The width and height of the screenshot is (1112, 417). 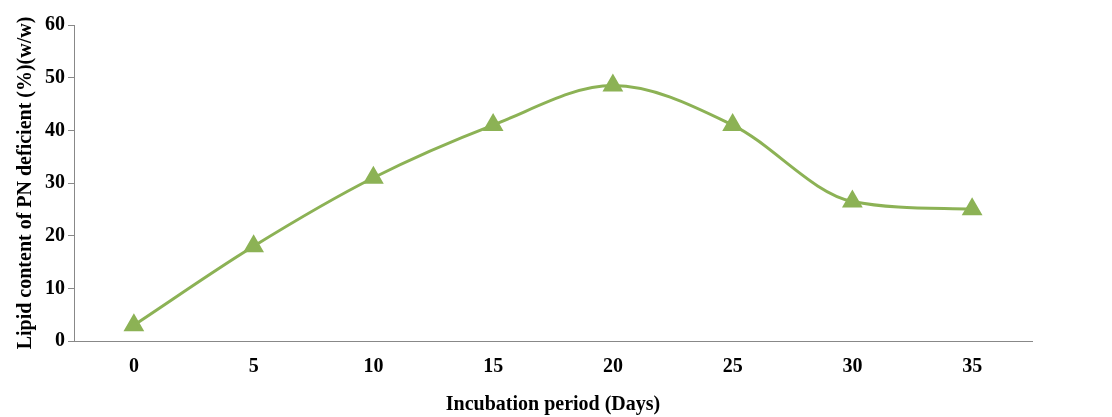 What do you see at coordinates (55, 23) in the screenshot?
I see `y-tick-label: 60` at bounding box center [55, 23].